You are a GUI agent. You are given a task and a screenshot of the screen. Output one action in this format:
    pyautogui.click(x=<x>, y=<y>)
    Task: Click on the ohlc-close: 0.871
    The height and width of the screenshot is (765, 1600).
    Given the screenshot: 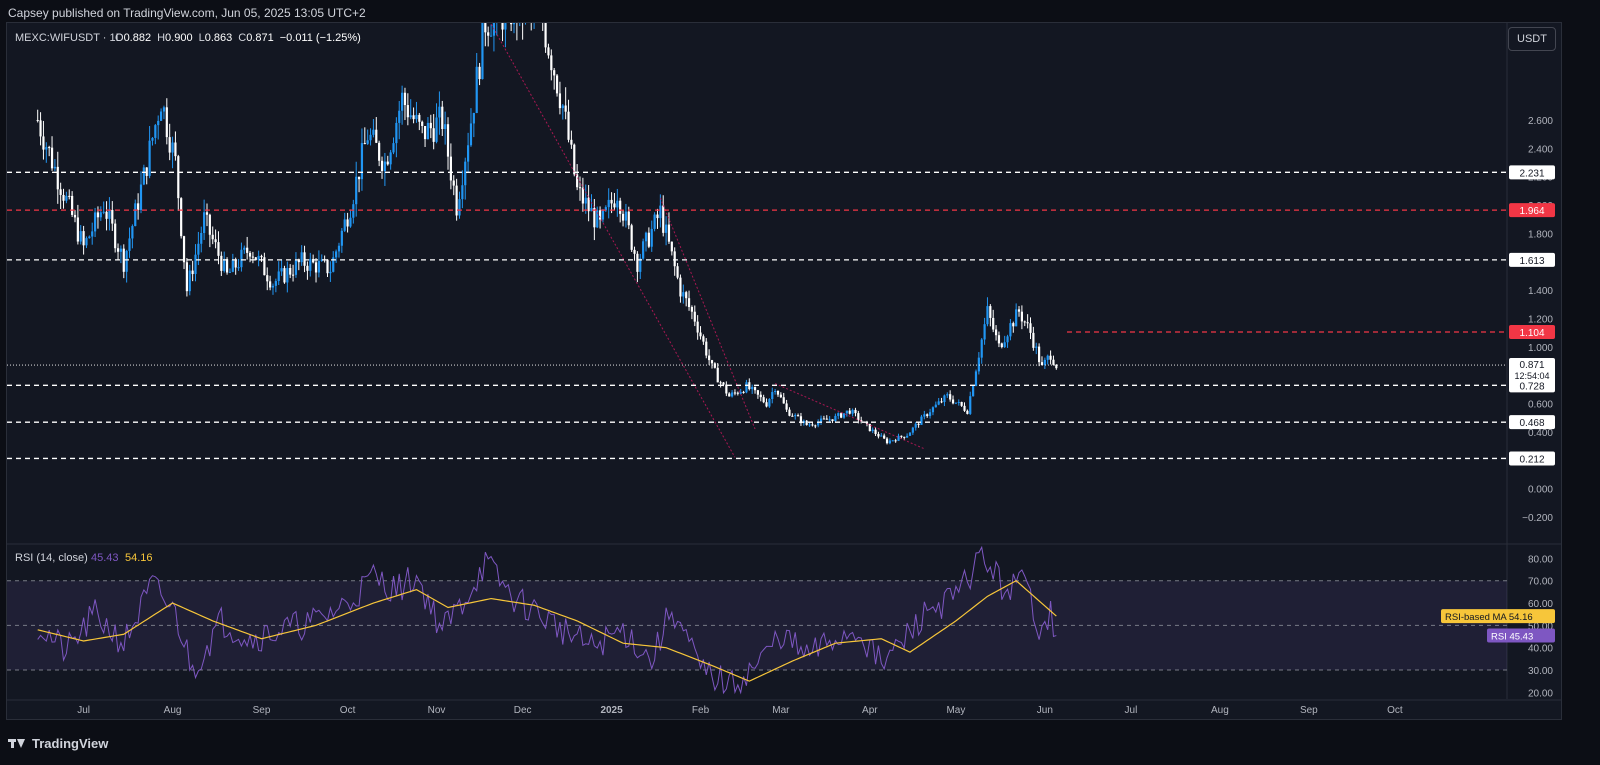 What is the action you would take?
    pyautogui.click(x=260, y=38)
    